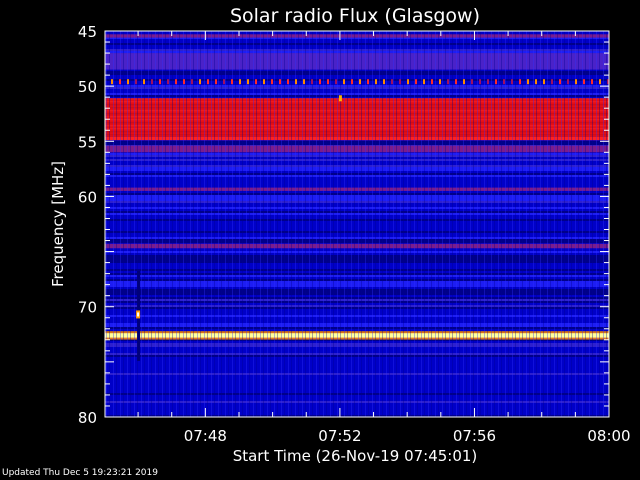  What do you see at coordinates (87, 87) in the screenshot?
I see `y-tick-label: 50` at bounding box center [87, 87].